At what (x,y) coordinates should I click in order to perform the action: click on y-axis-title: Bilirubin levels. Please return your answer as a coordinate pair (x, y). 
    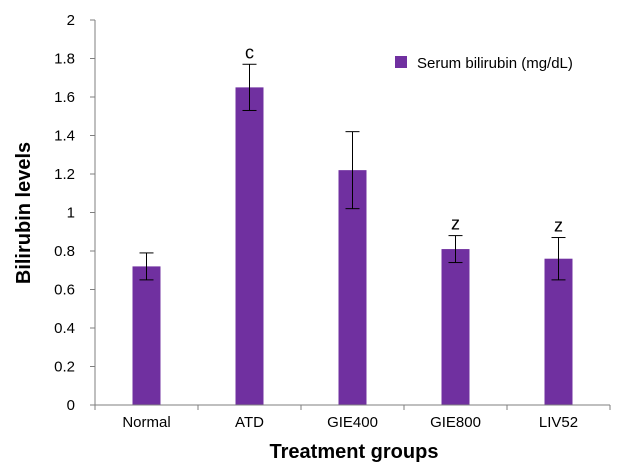
    Looking at the image, I should click on (24, 213).